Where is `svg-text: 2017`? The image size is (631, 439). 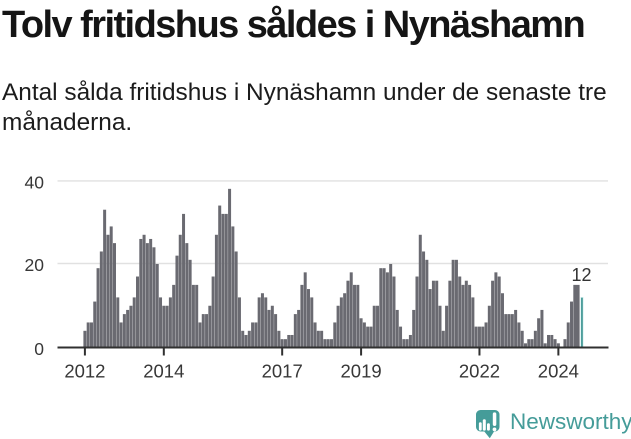
svg-text: 2017 is located at coordinates (282, 371).